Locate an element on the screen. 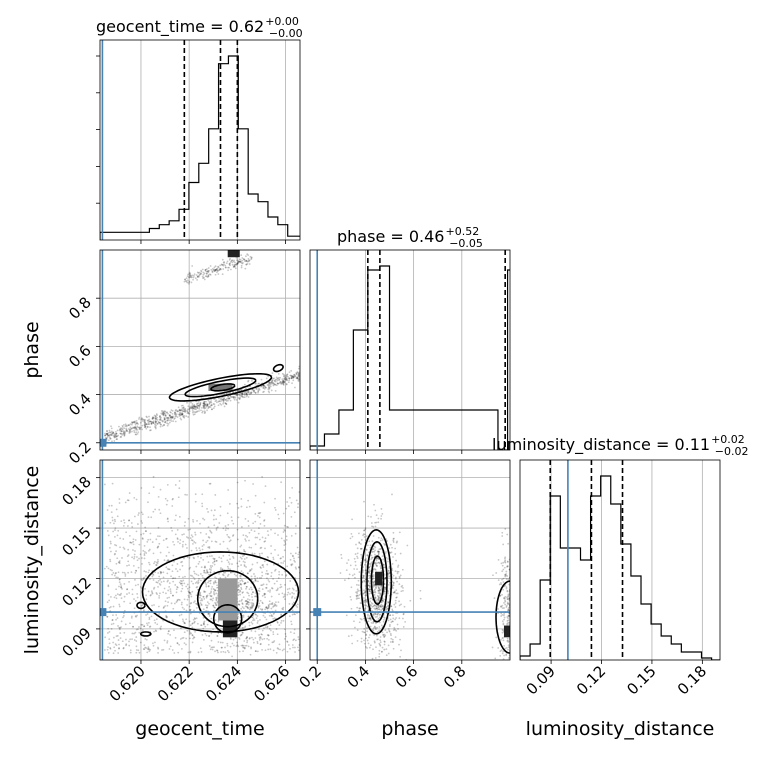 This screenshot has width=760, height=760. x-tick-label: 0.2 is located at coordinates (310, 677).